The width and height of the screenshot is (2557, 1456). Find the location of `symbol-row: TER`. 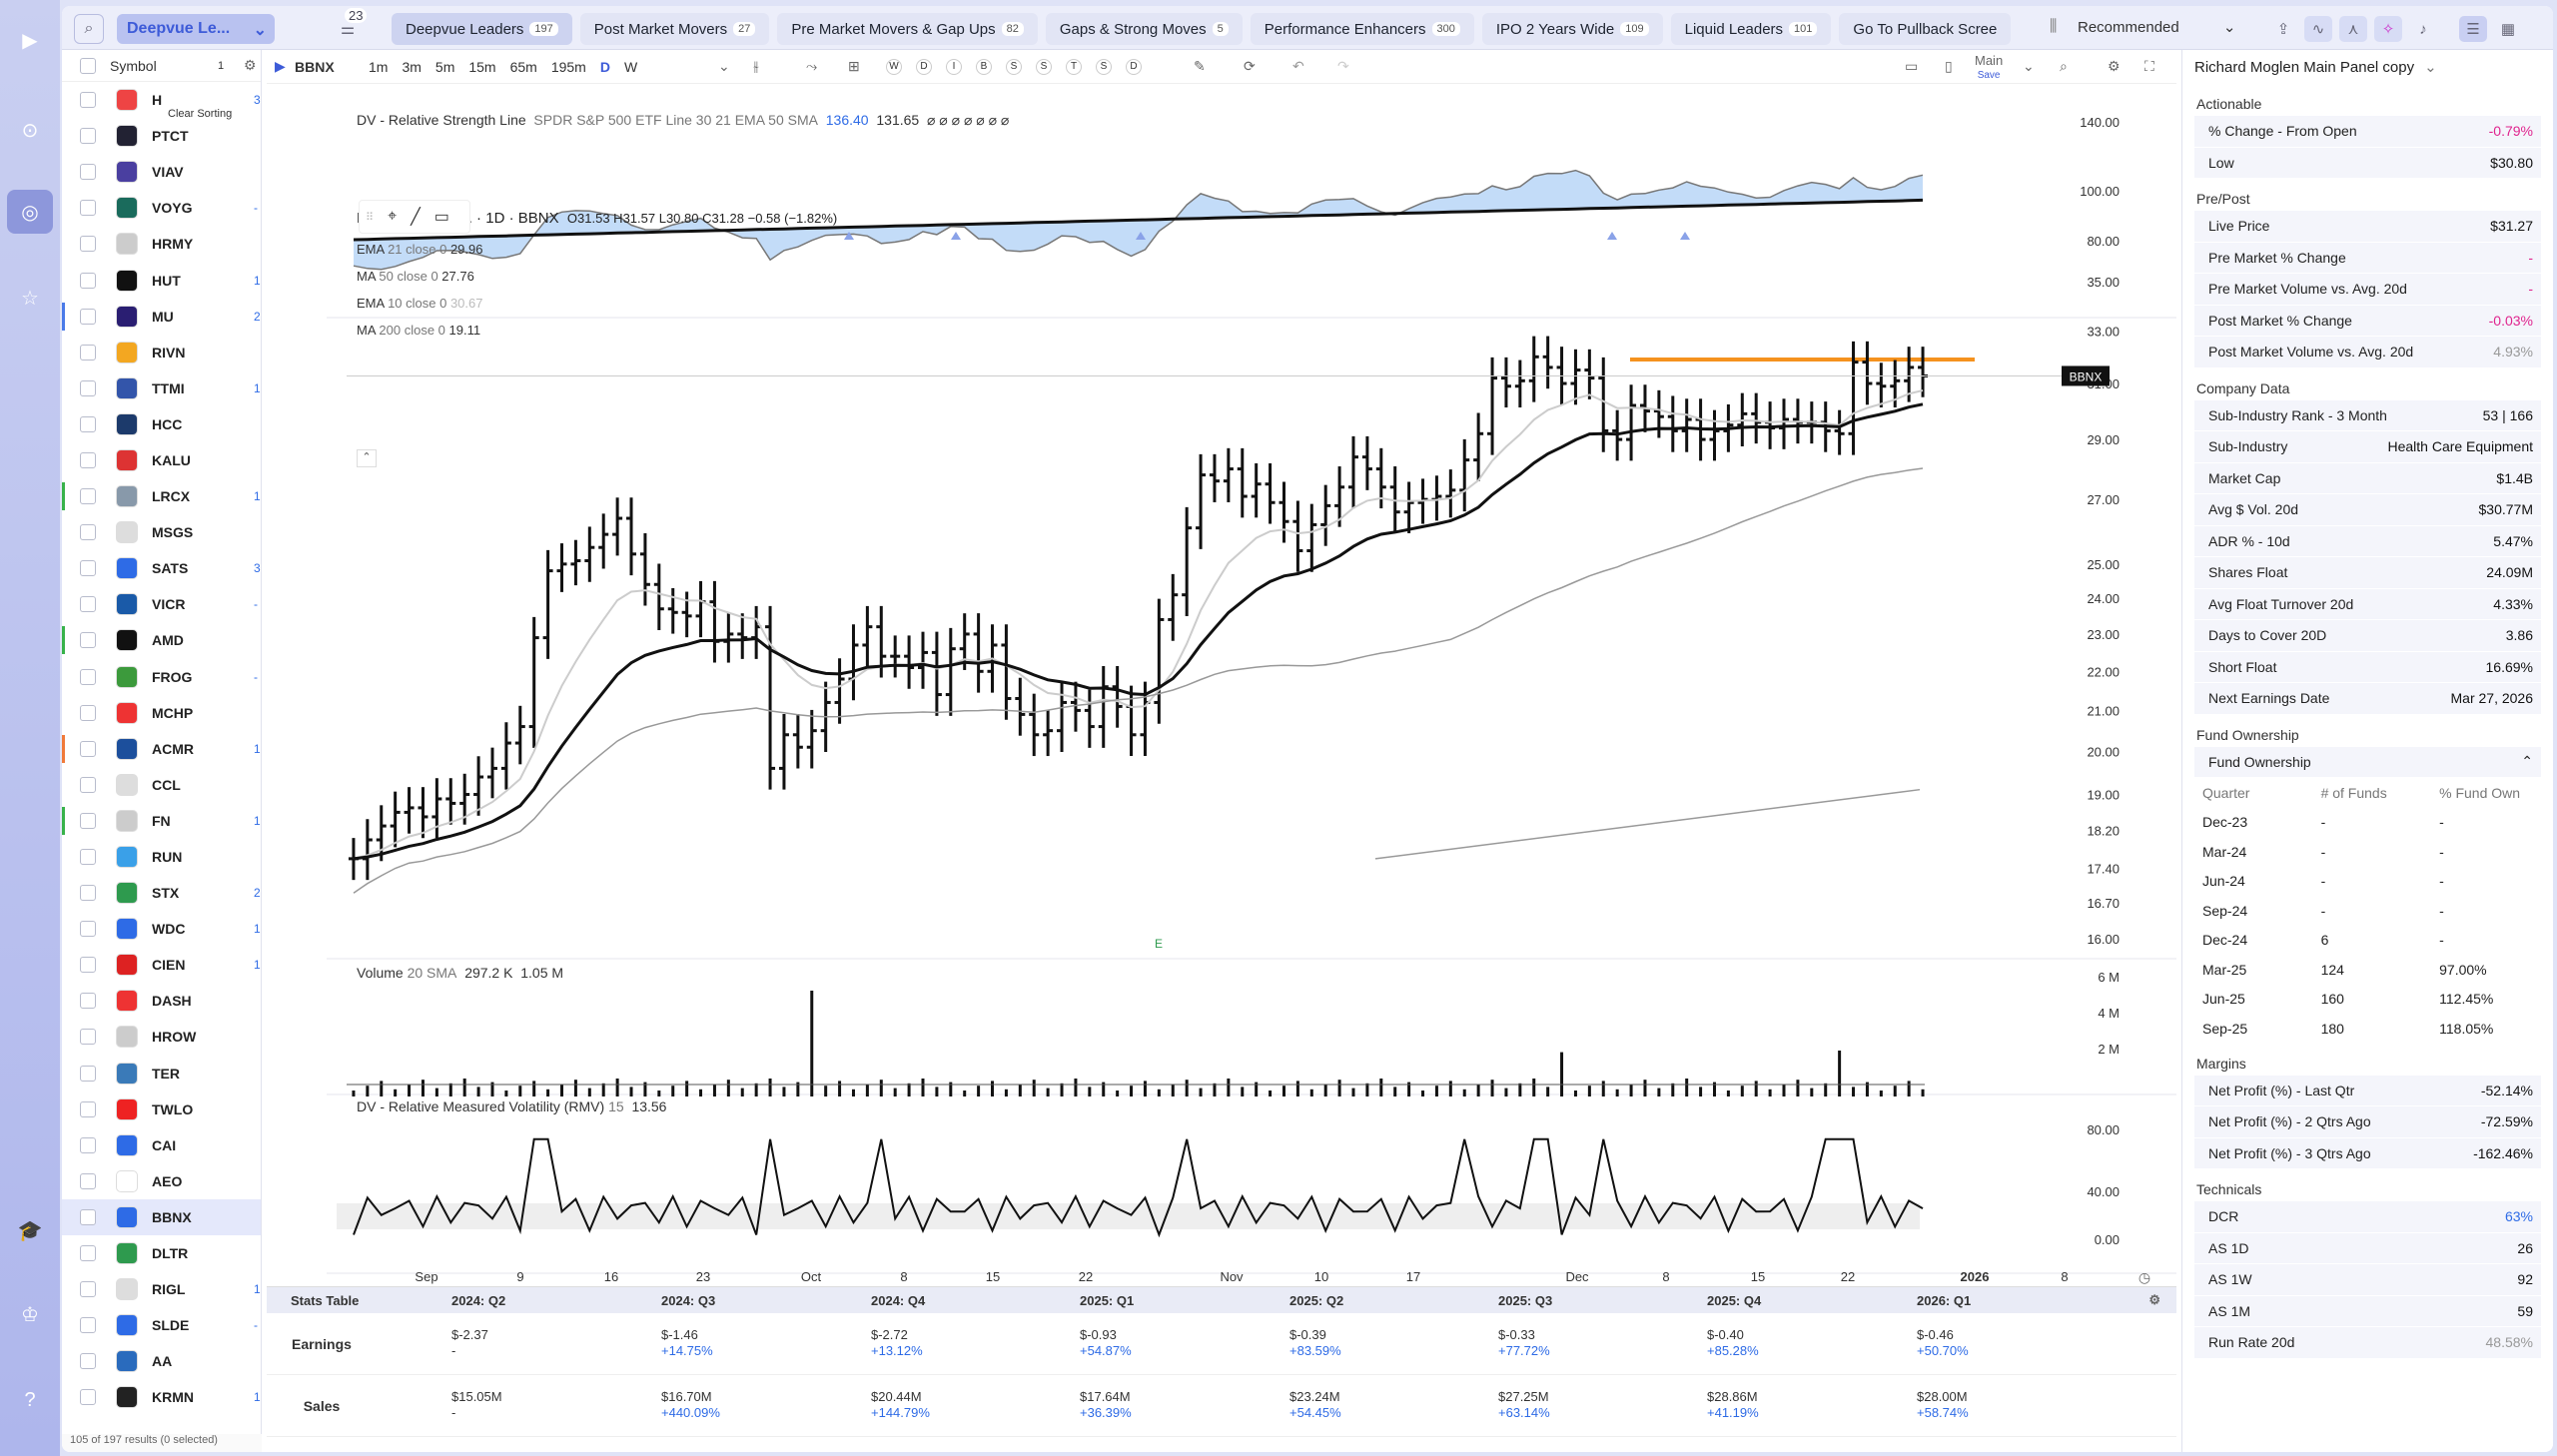

symbol-row: TER is located at coordinates (161, 1074).